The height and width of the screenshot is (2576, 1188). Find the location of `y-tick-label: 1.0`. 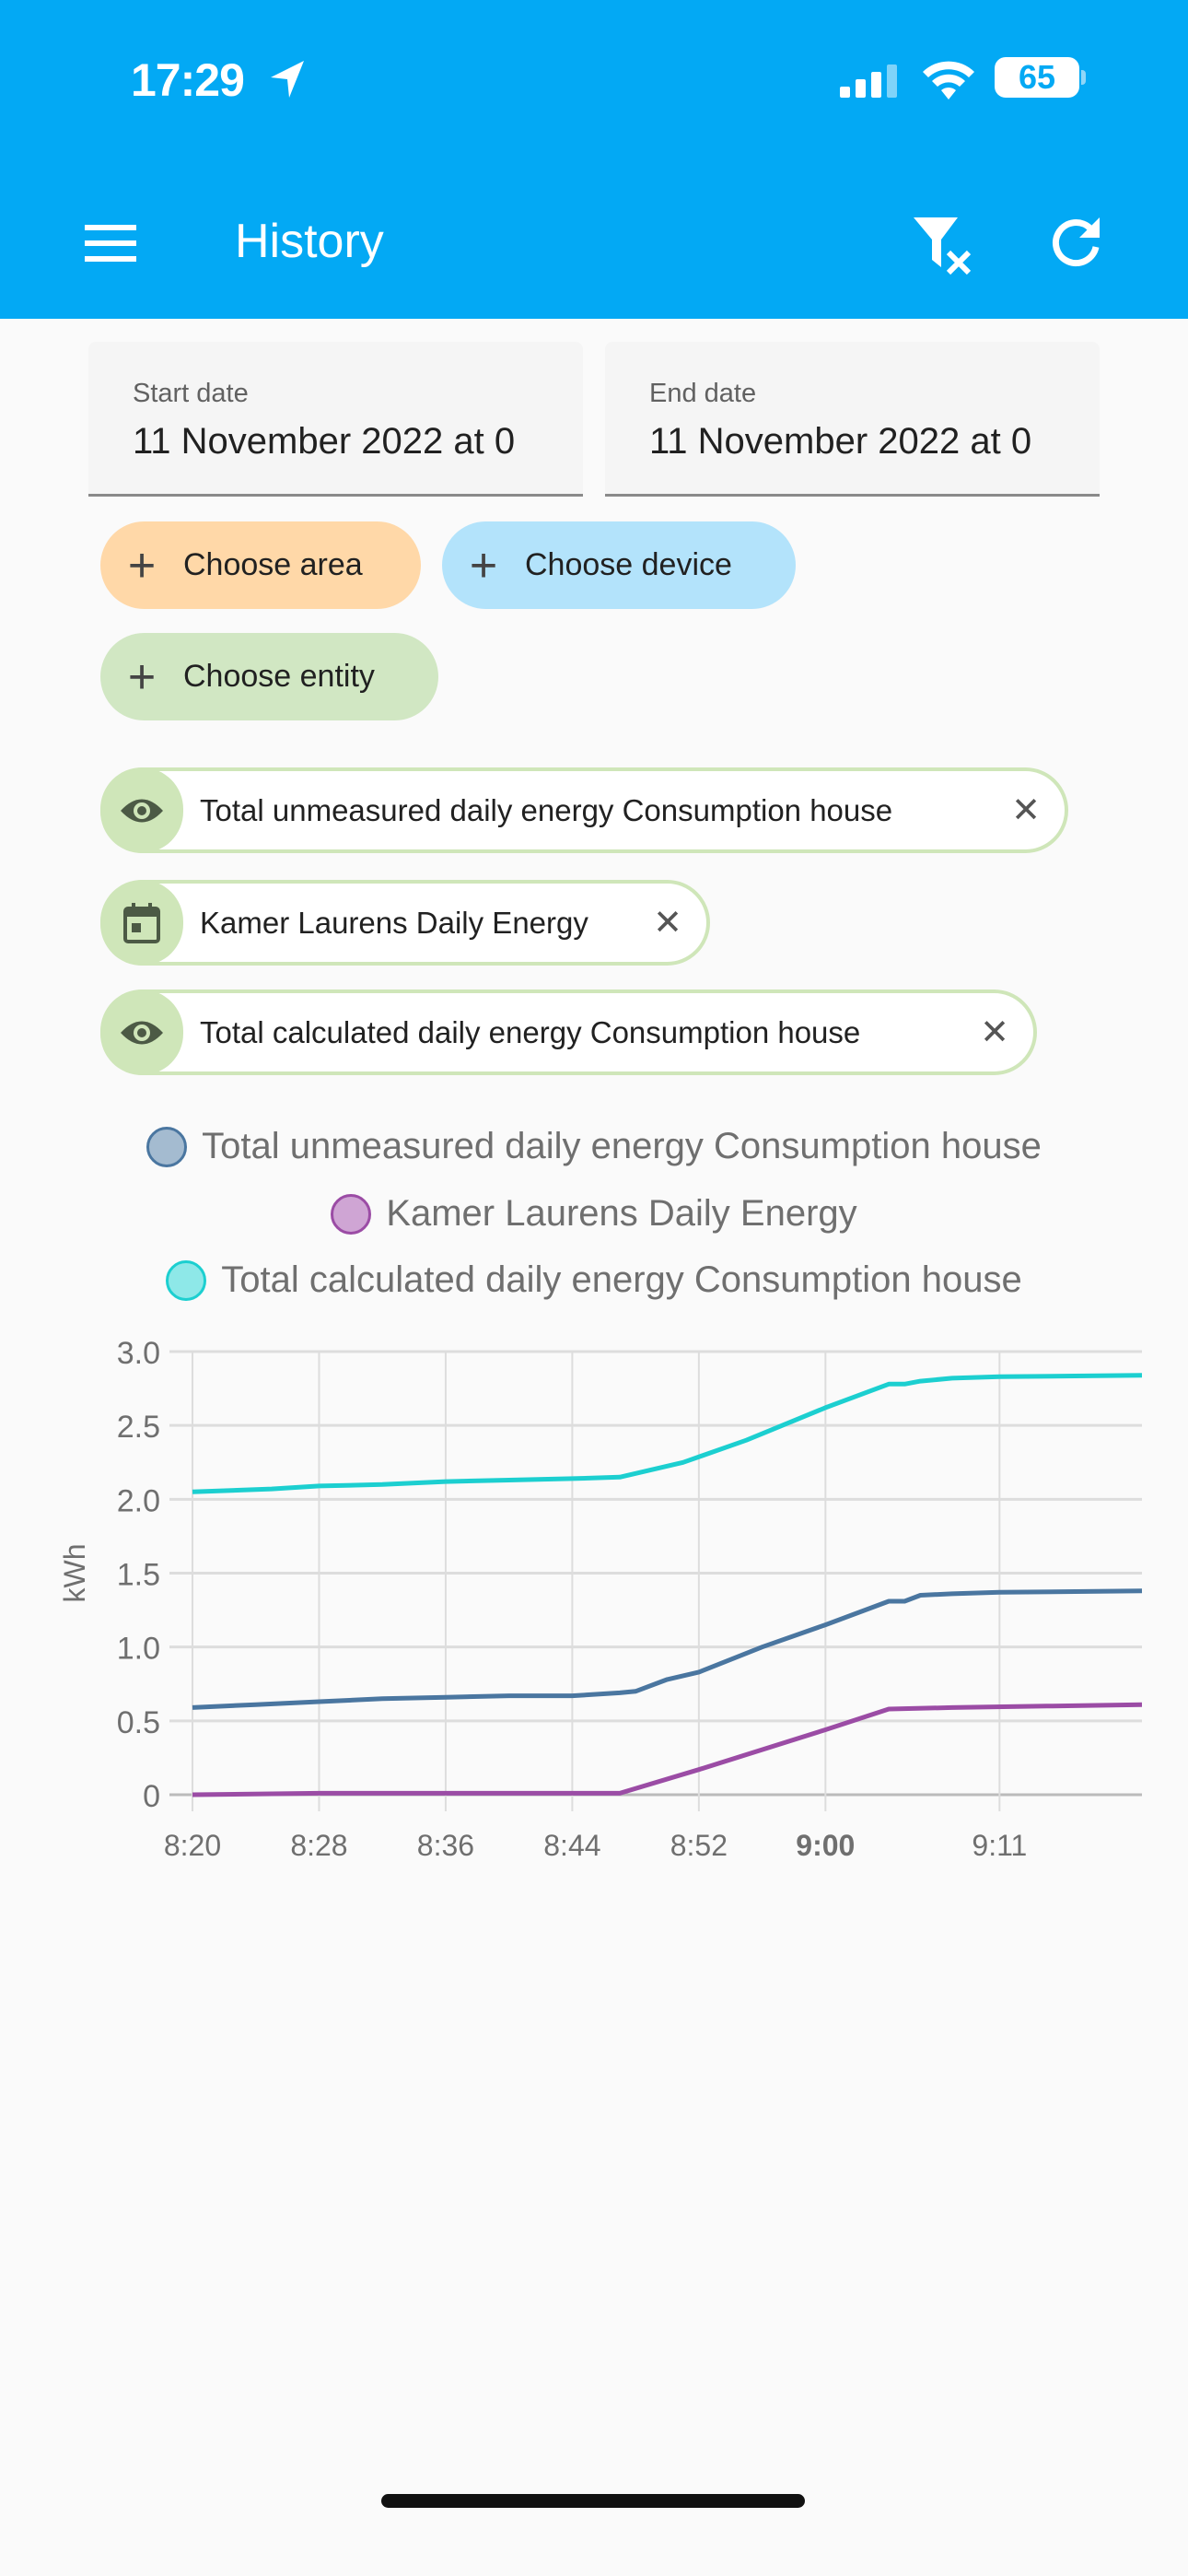

y-tick-label: 1.0 is located at coordinates (138, 1649).